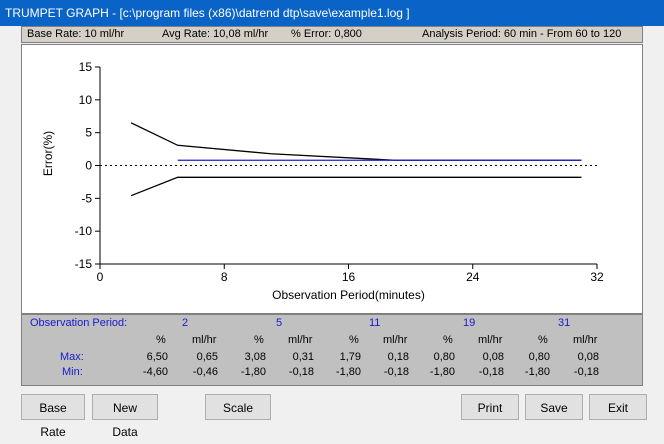 The height and width of the screenshot is (444, 664). Describe the element at coordinates (554, 407) in the screenshot. I see `save-button: Save` at that location.